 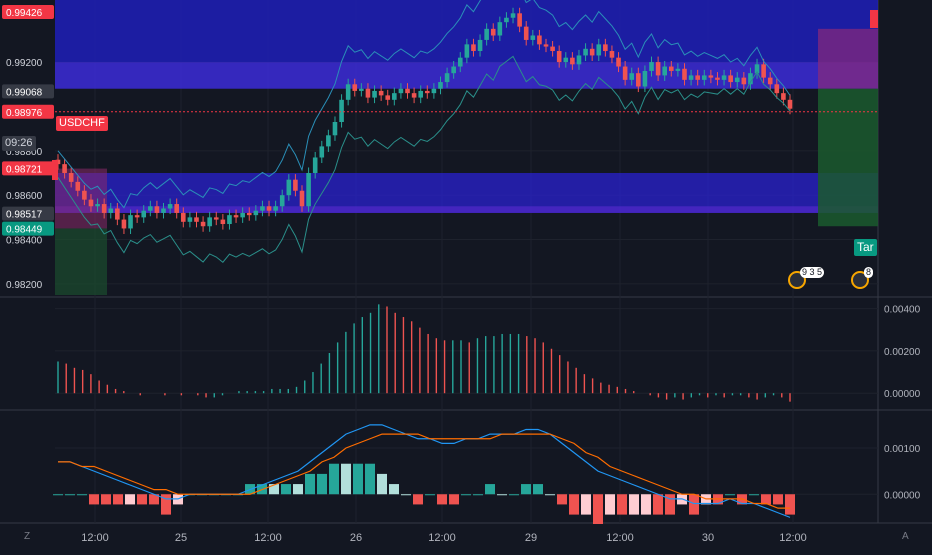 What do you see at coordinates (24, 63) in the screenshot?
I see `price-axis-label: 0.99200` at bounding box center [24, 63].